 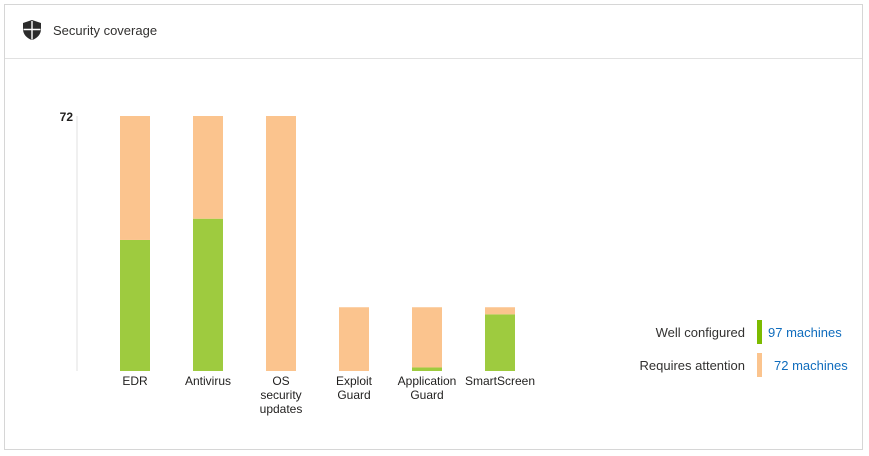 What do you see at coordinates (32, 30) in the screenshot?
I see `shield-icon` at bounding box center [32, 30].